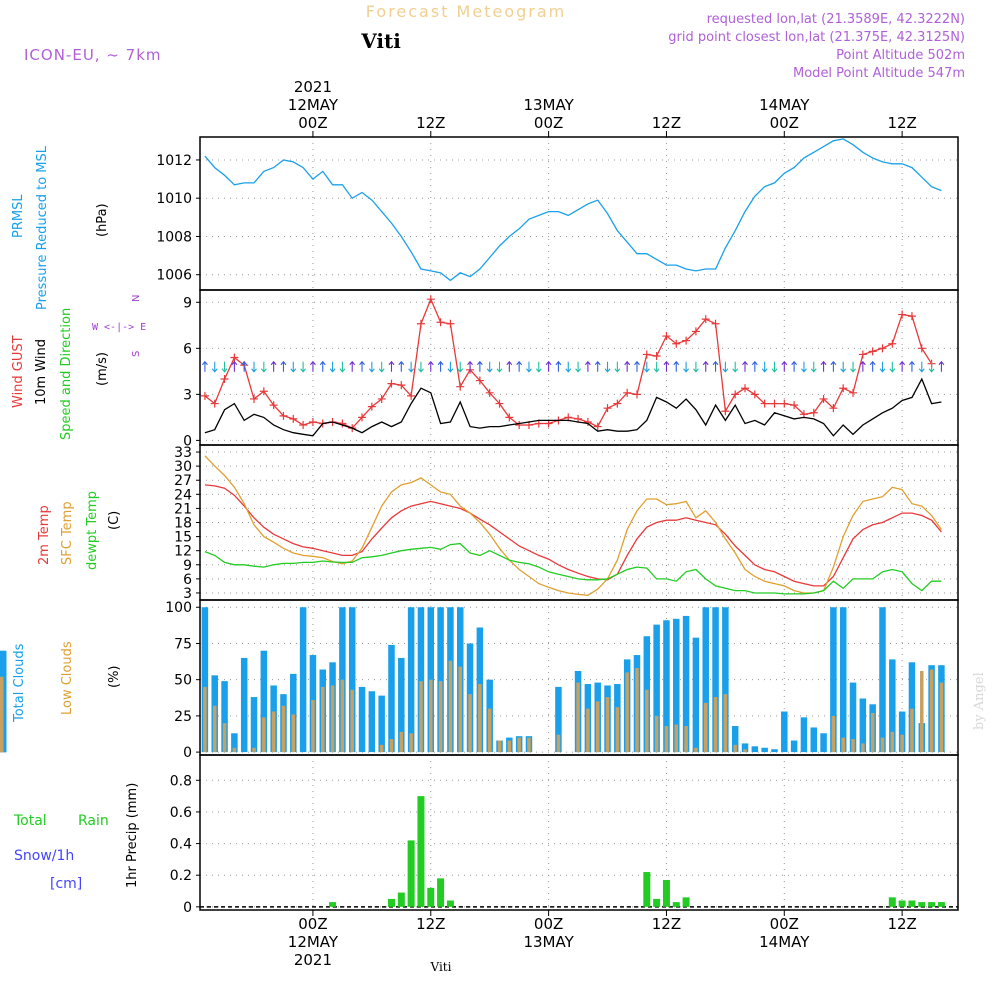 This screenshot has width=1000, height=1000. What do you see at coordinates (93, 55) in the screenshot?
I see `model-label: ICON-EU, ~ 7km` at bounding box center [93, 55].